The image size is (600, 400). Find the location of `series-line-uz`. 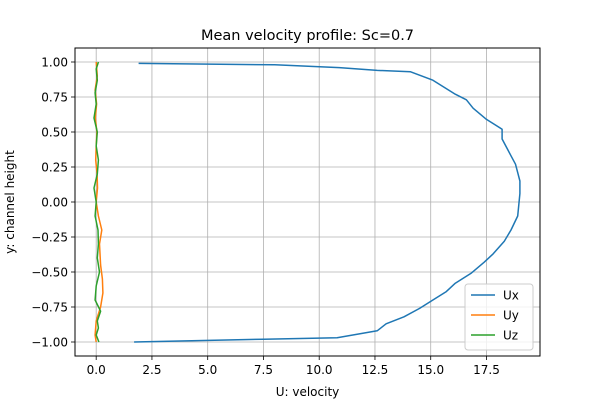

series-line-uz is located at coordinates (97, 202).